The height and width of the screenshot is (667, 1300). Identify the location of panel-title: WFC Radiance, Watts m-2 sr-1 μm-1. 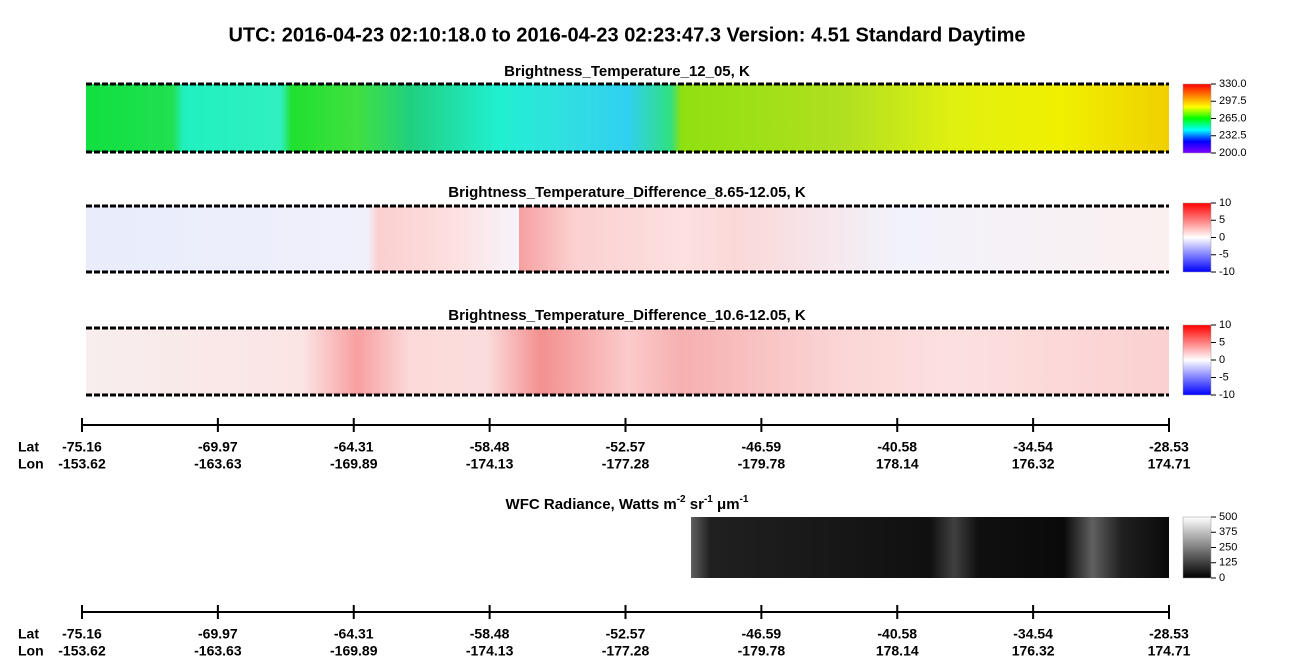
(627, 503).